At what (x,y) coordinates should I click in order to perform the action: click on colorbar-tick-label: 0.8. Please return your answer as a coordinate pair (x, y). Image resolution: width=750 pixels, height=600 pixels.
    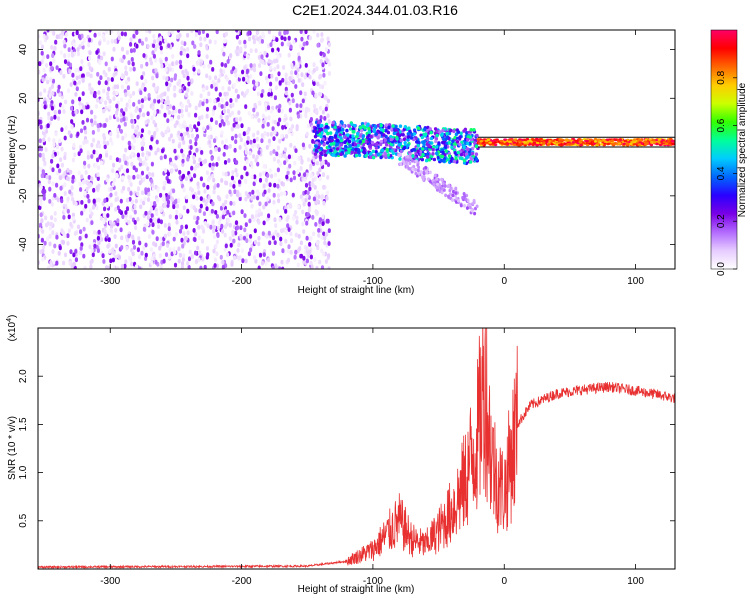
    Looking at the image, I should click on (721, 77).